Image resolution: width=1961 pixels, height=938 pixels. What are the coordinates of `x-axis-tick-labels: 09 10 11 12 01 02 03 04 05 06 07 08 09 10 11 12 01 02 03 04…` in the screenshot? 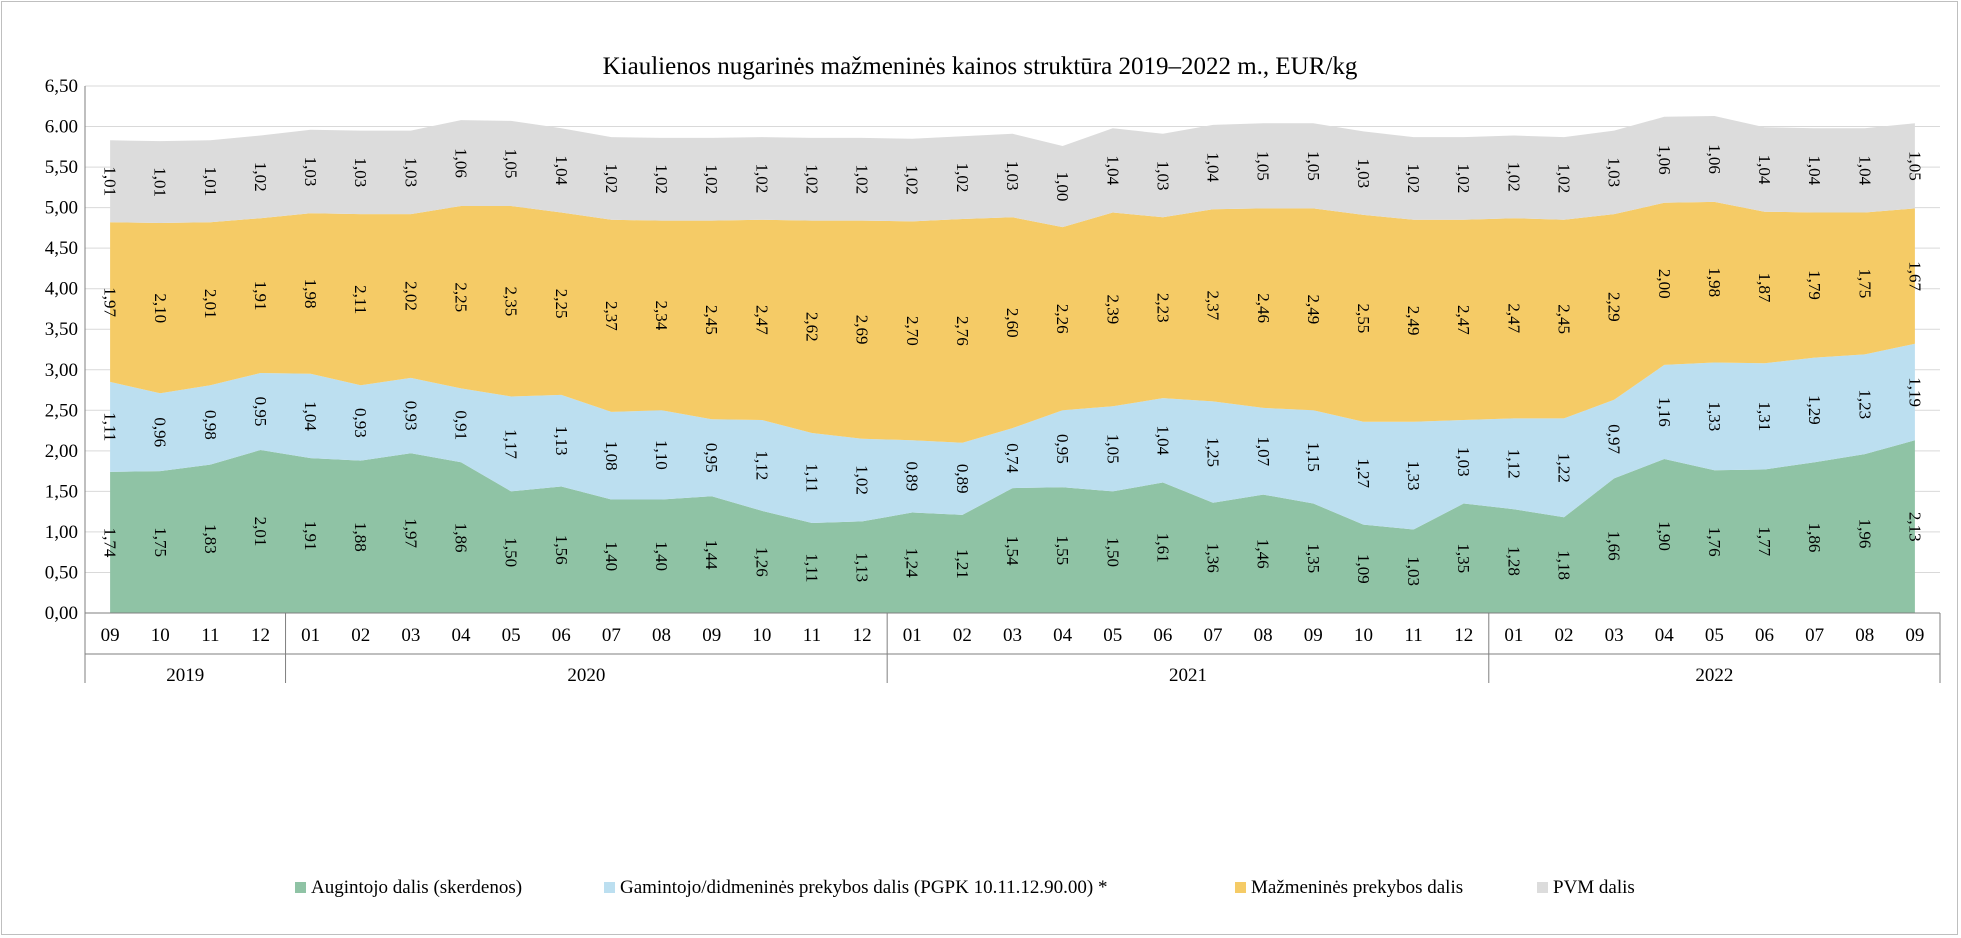 It's located at (1013, 655).